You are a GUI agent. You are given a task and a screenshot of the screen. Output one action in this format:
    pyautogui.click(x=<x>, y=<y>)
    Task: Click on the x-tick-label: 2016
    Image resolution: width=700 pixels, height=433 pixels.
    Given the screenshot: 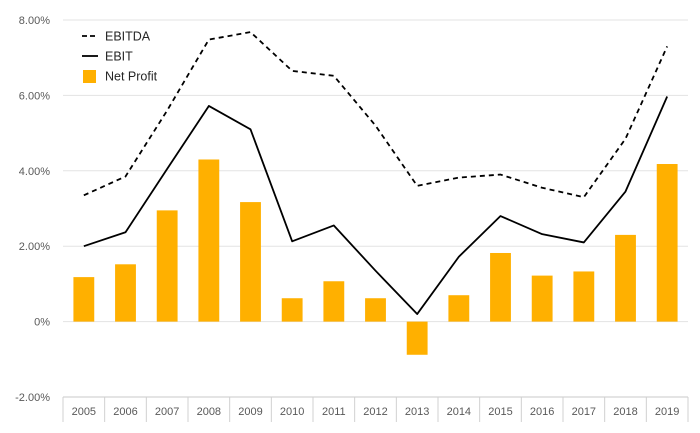 What is the action you would take?
    pyautogui.click(x=542, y=412)
    